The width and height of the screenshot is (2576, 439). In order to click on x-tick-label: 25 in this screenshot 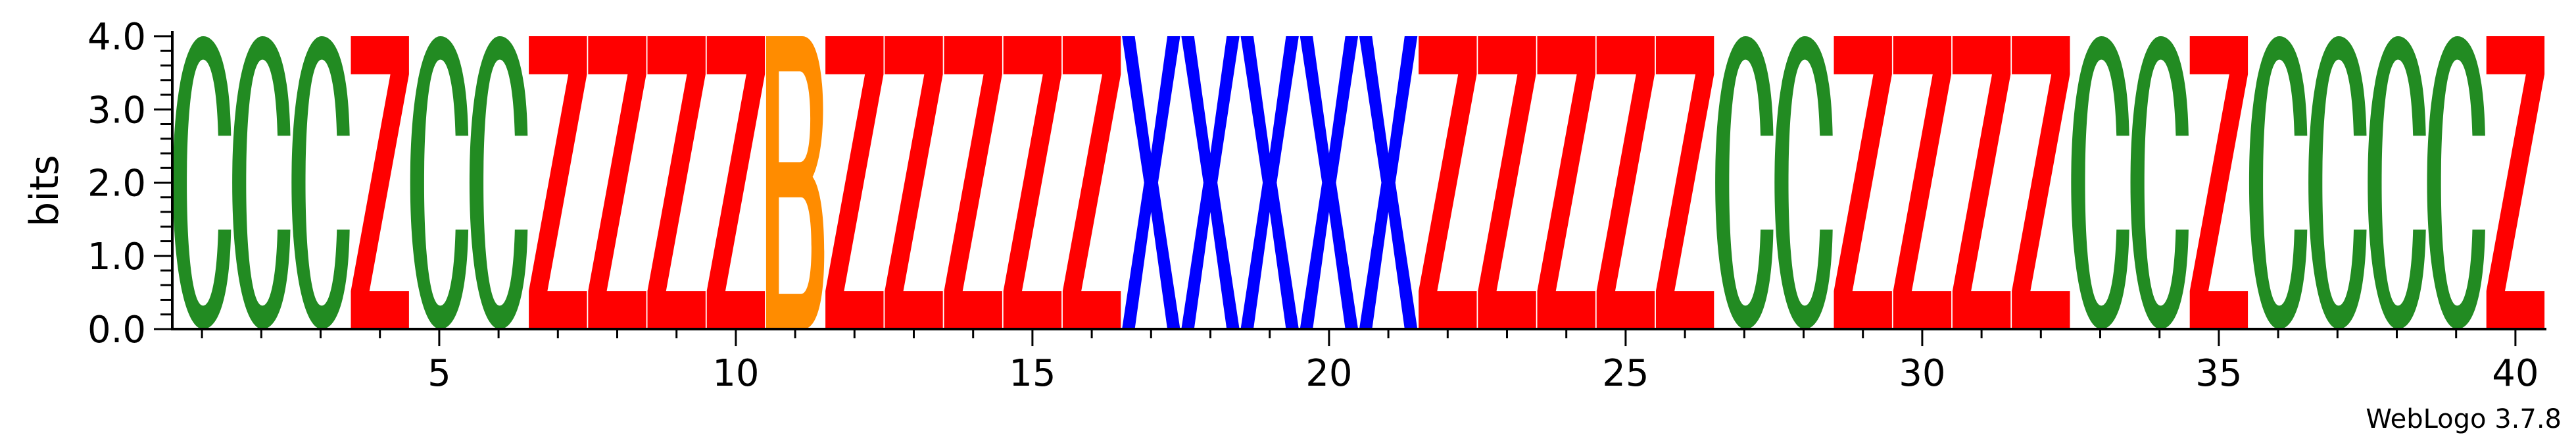, I will do `click(1626, 373)`.